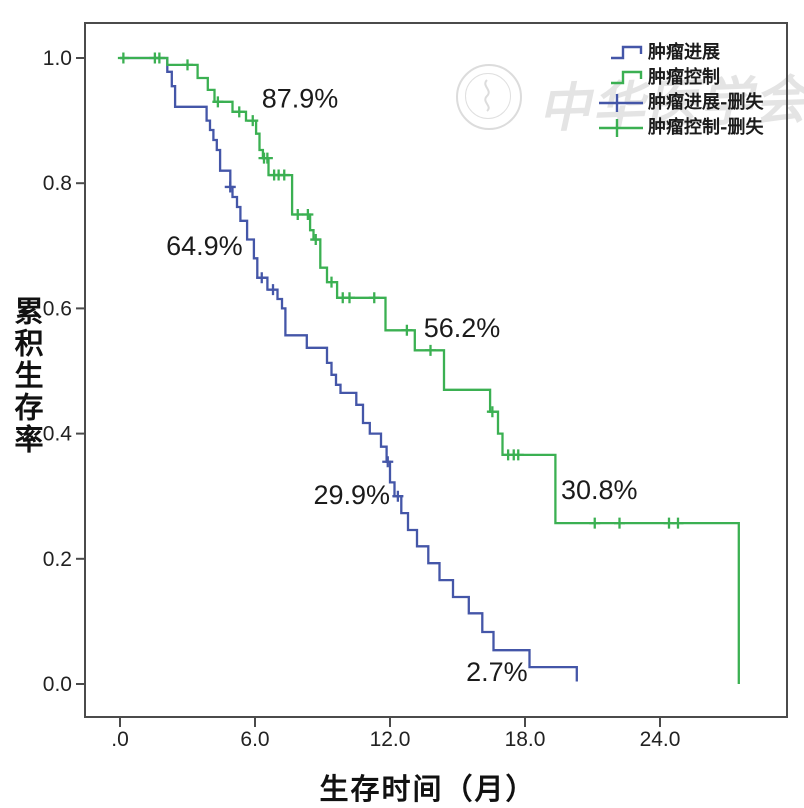 This screenshot has width=804, height=808. What do you see at coordinates (684, 52) in the screenshot?
I see `legend-label: 肿瘤进展` at bounding box center [684, 52].